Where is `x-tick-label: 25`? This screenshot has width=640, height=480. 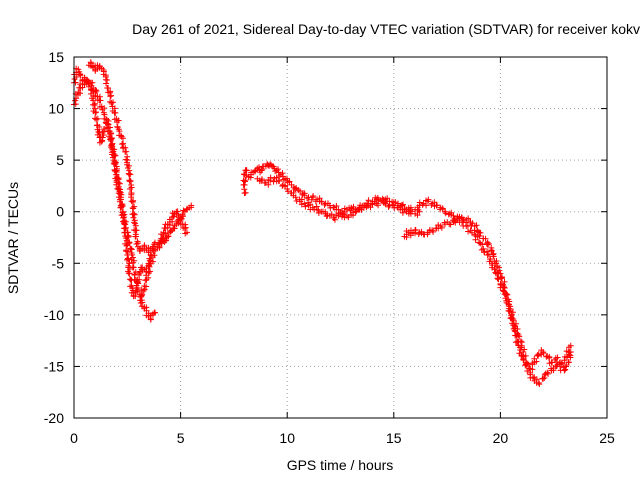
x-tick-label: 25 is located at coordinates (607, 438).